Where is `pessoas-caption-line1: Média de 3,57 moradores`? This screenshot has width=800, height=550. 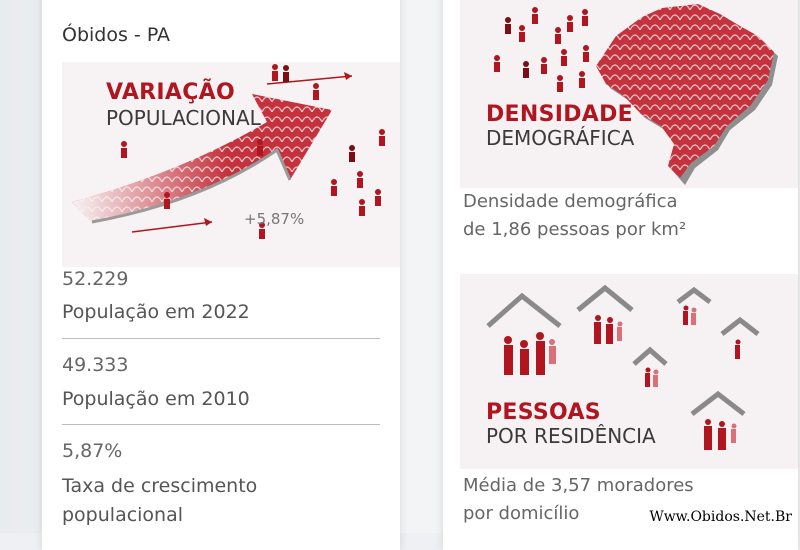
pessoas-caption-line1: Média de 3,57 moradores is located at coordinates (578, 485).